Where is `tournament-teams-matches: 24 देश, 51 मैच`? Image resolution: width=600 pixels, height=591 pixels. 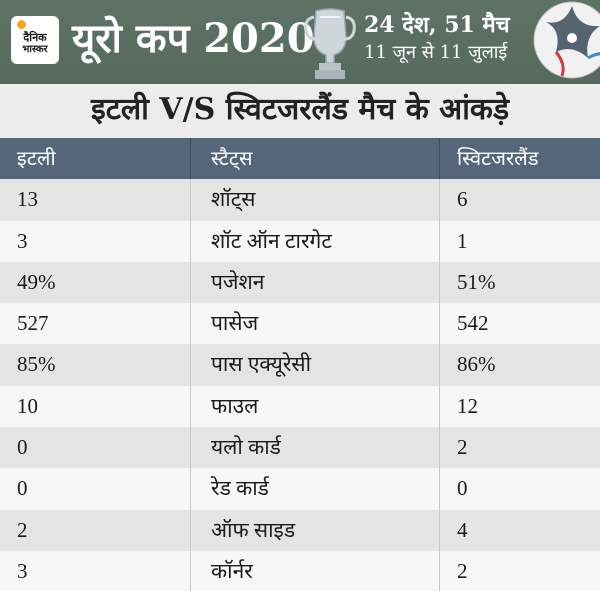 tournament-teams-matches: 24 देश, 51 मैच is located at coordinates (437, 25).